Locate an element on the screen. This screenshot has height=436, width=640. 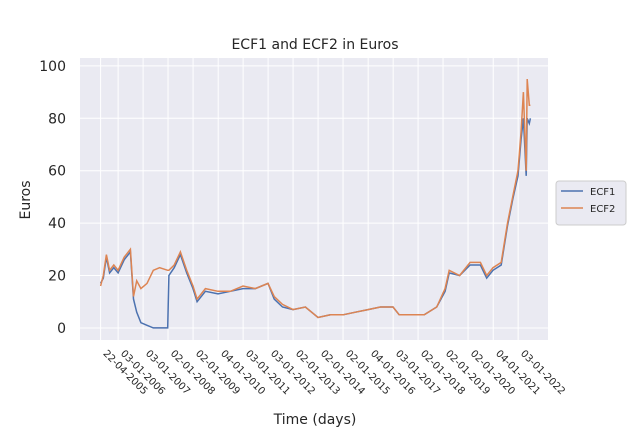
y-axis-label: Euros is located at coordinates (26, 199).